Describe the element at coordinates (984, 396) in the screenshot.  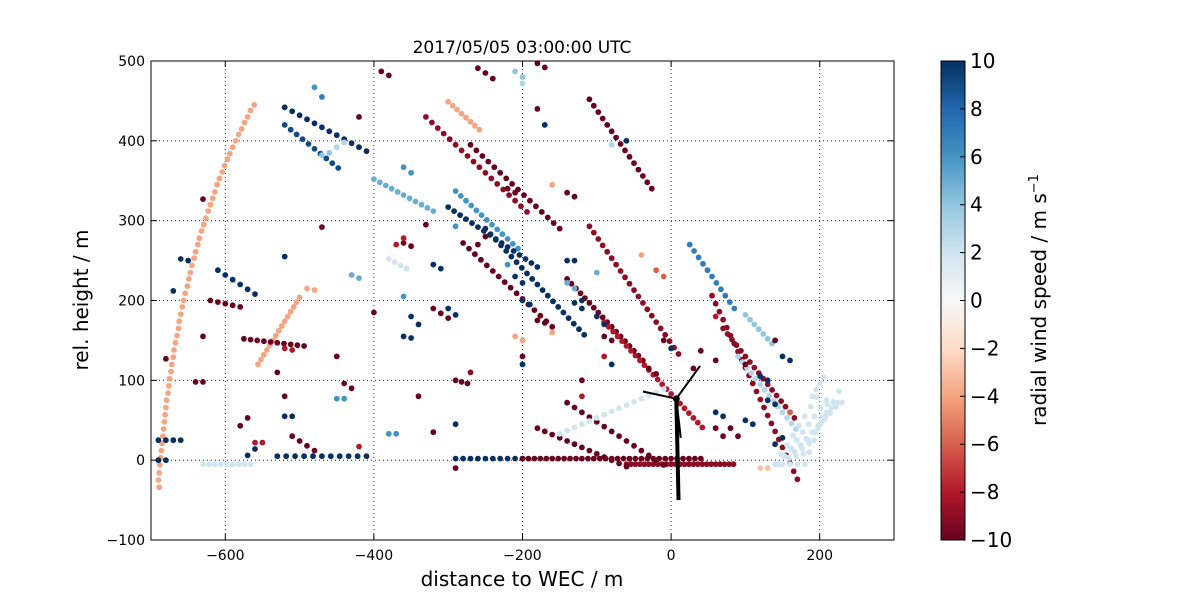
I see `colorbar-tick-label: −4` at that location.